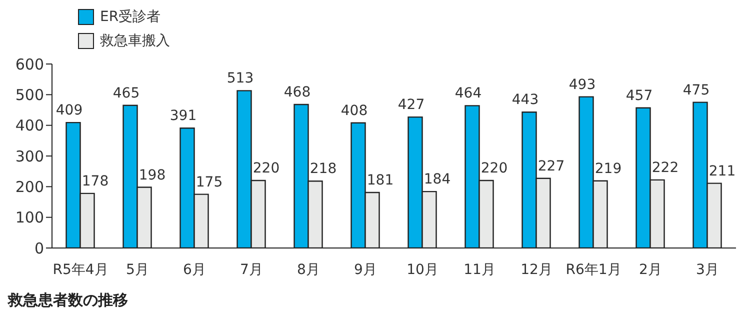 Image resolution: width=751 pixels, height=324 pixels. Describe the element at coordinates (525, 100) in the screenshot. I see `data-label: 443` at that location.